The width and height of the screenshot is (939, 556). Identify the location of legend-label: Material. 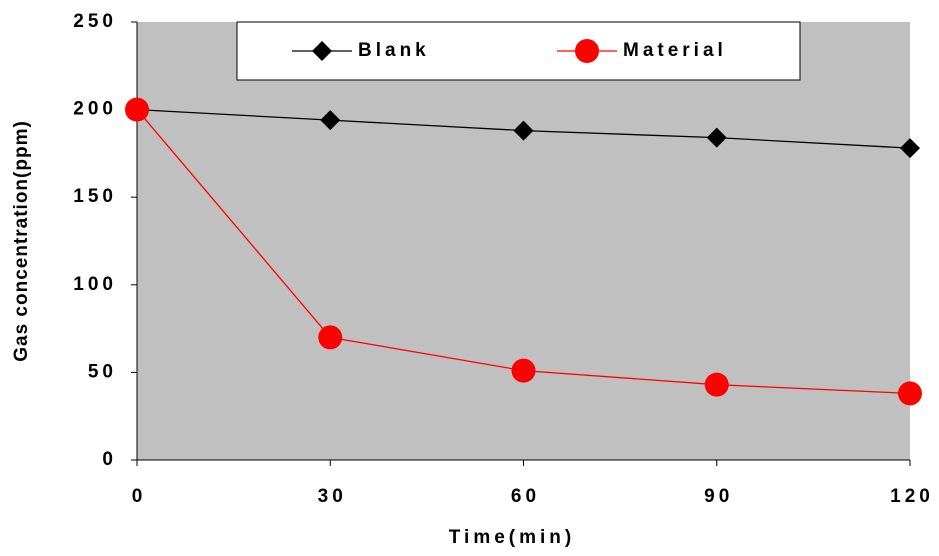
(675, 50).